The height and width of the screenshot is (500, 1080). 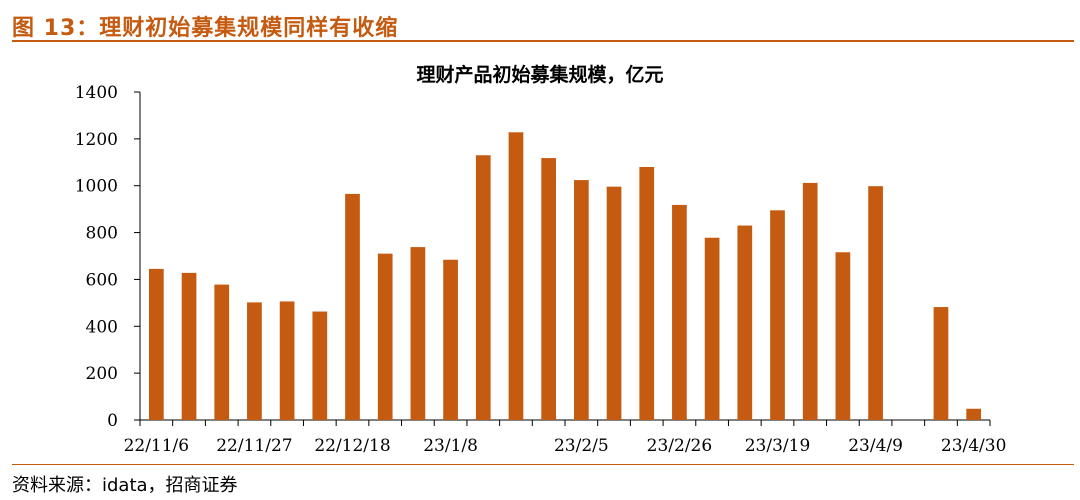 What do you see at coordinates (778, 446) in the screenshot?
I see `x-tick-label: 23/3/19` at bounding box center [778, 446].